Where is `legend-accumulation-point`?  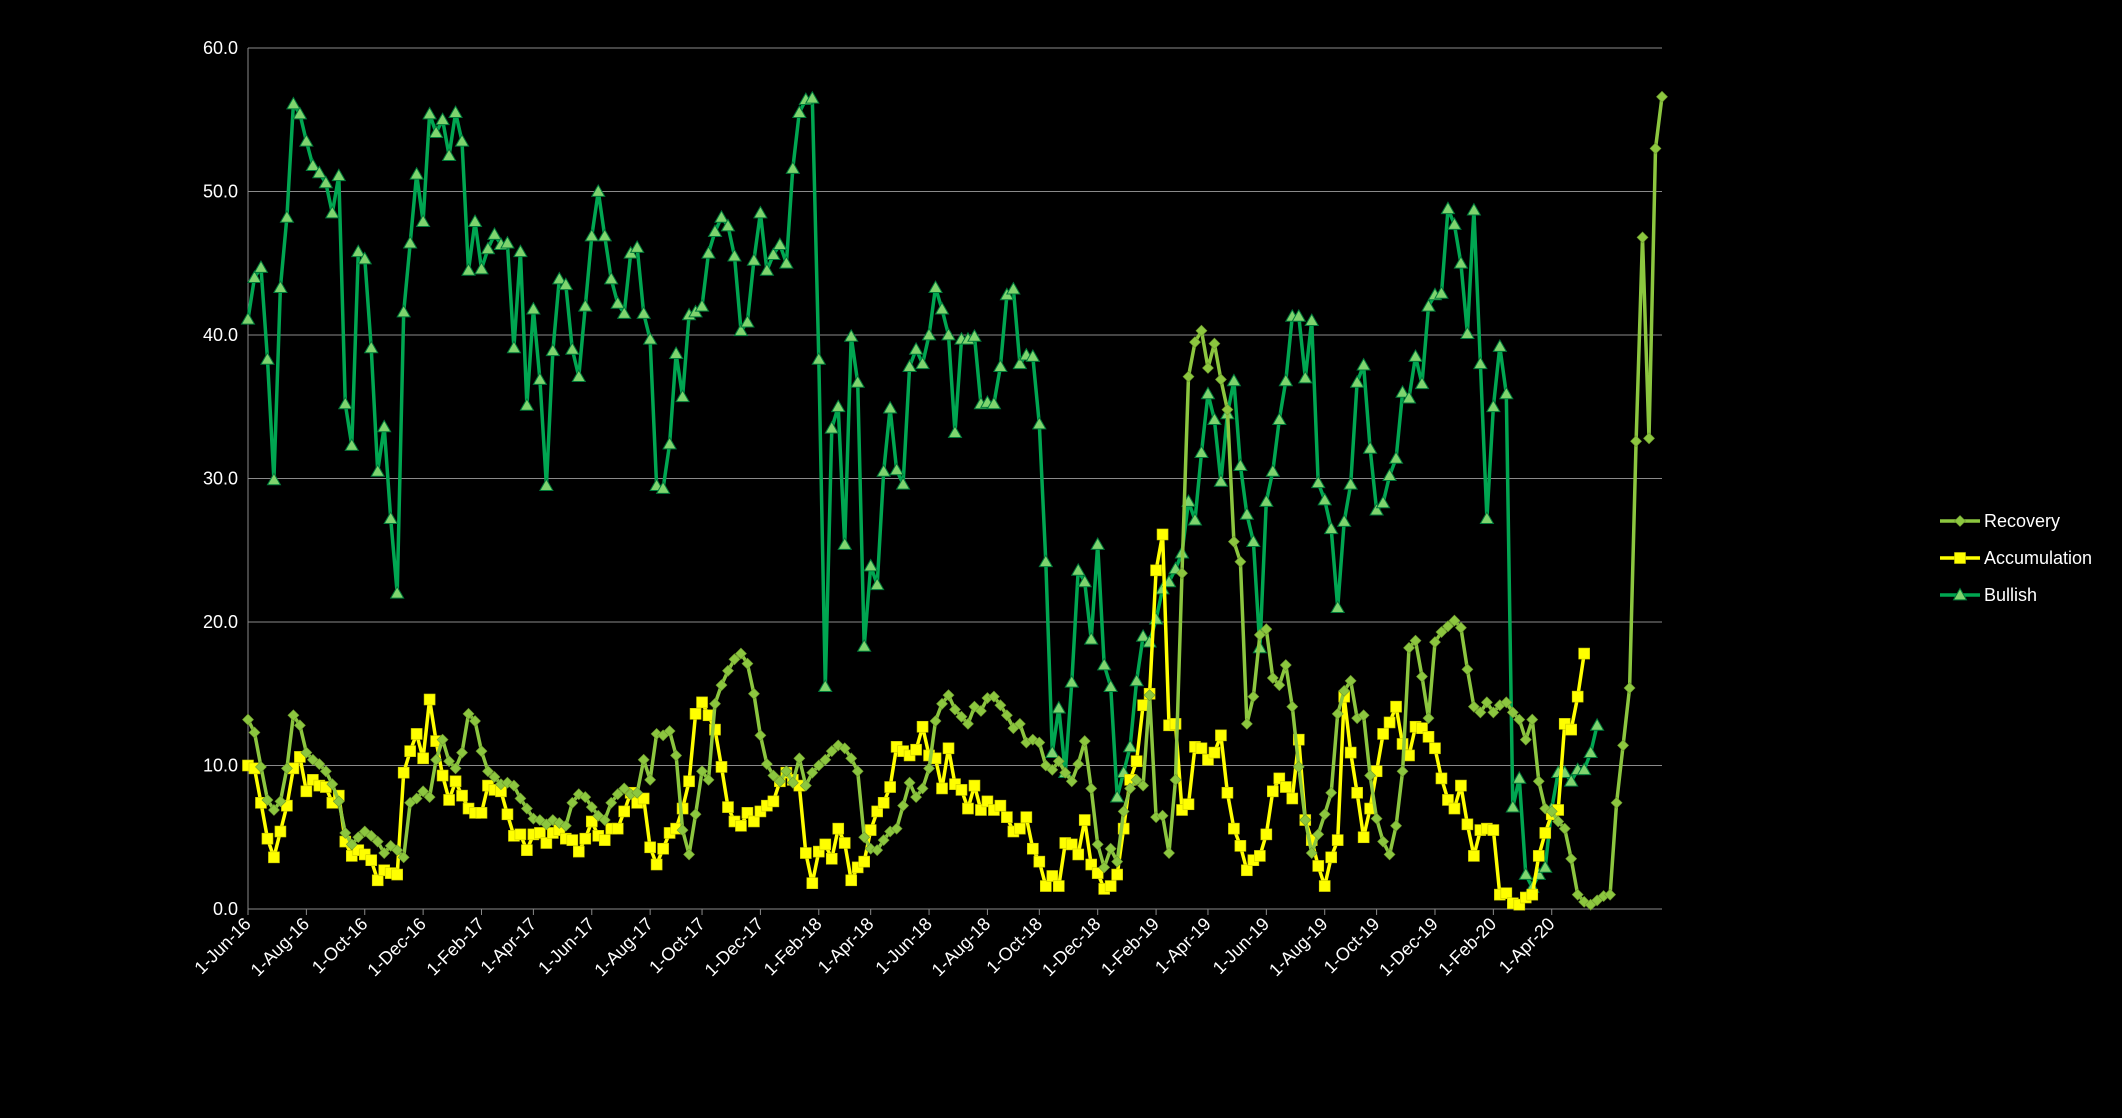 legend-accumulation-point is located at coordinates (1960, 558).